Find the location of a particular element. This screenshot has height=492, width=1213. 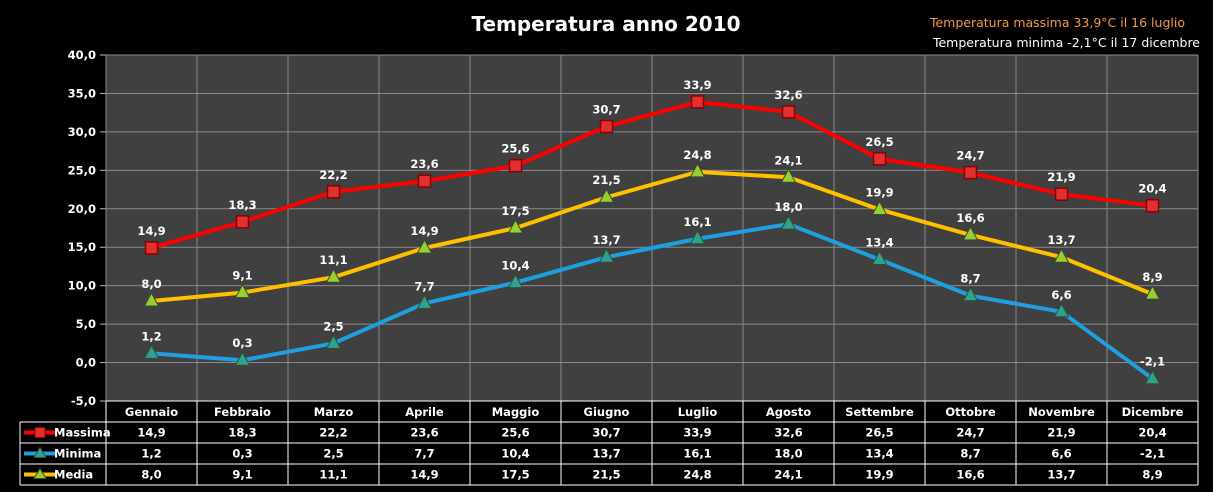

table-cell-media: 14,9 is located at coordinates (424, 475).